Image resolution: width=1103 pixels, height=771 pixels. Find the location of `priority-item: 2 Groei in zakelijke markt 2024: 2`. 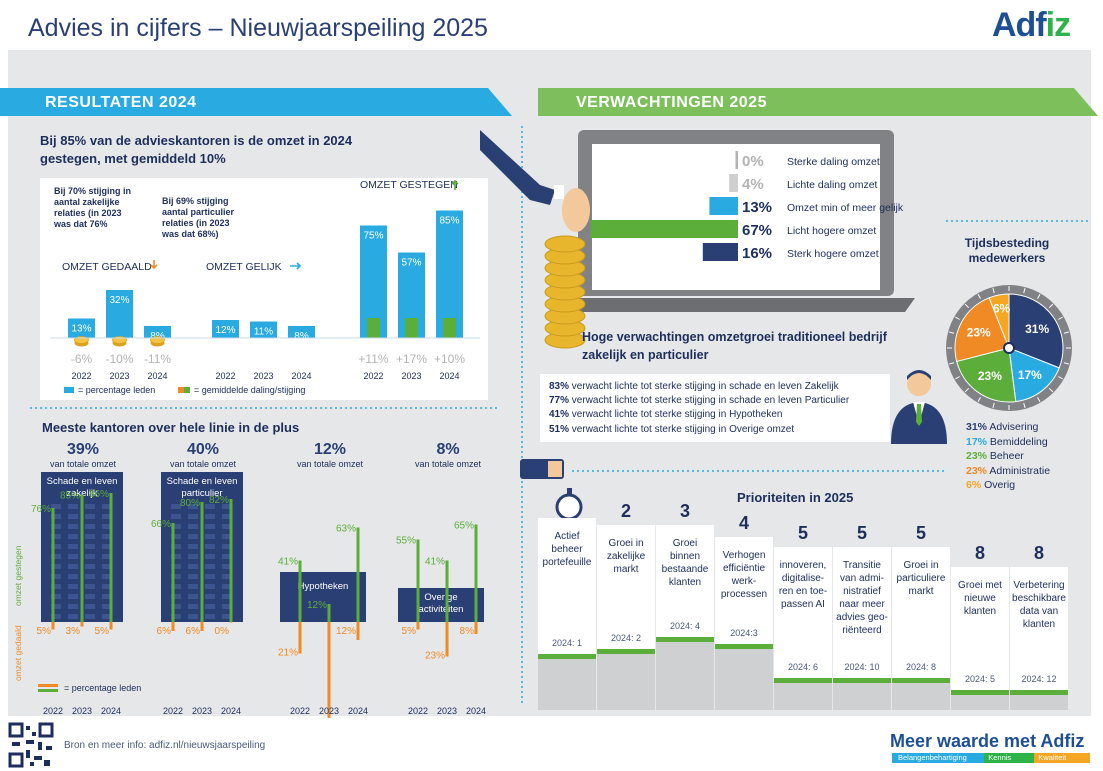

priority-item: 2 Groei in zakelijke markt 2024: 2 is located at coordinates (626, 605).